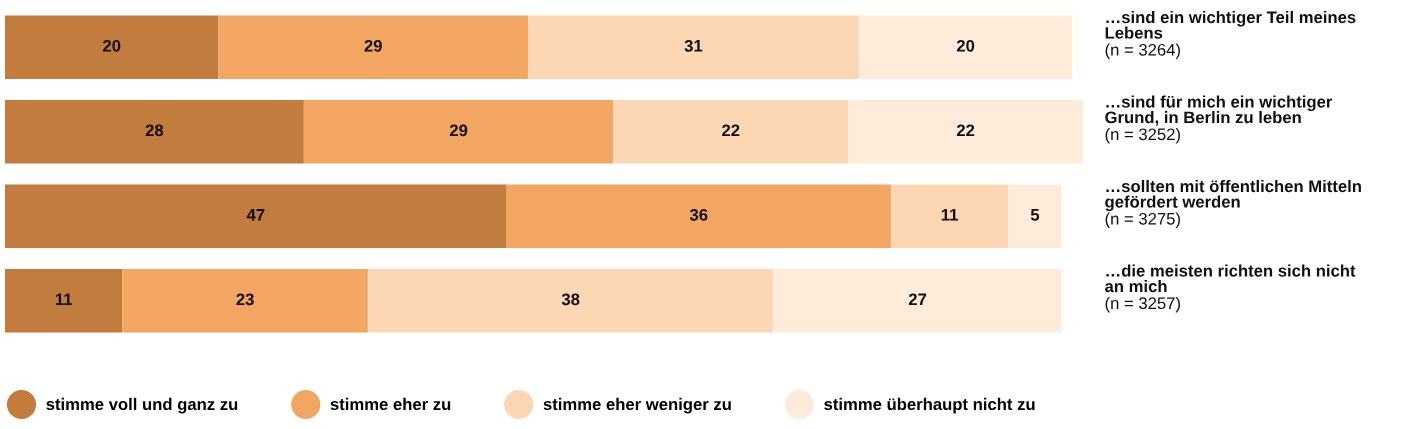 Image resolution: width=1413 pixels, height=429 pixels. I want to click on y-tick-label: …die meisten richten sich nicht an mich (n = 3257), so click(1230, 288).